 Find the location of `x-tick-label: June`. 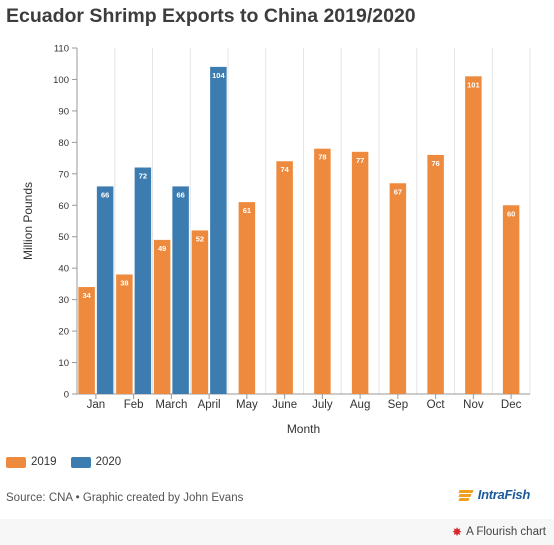

x-tick-label: June is located at coordinates (284, 405).